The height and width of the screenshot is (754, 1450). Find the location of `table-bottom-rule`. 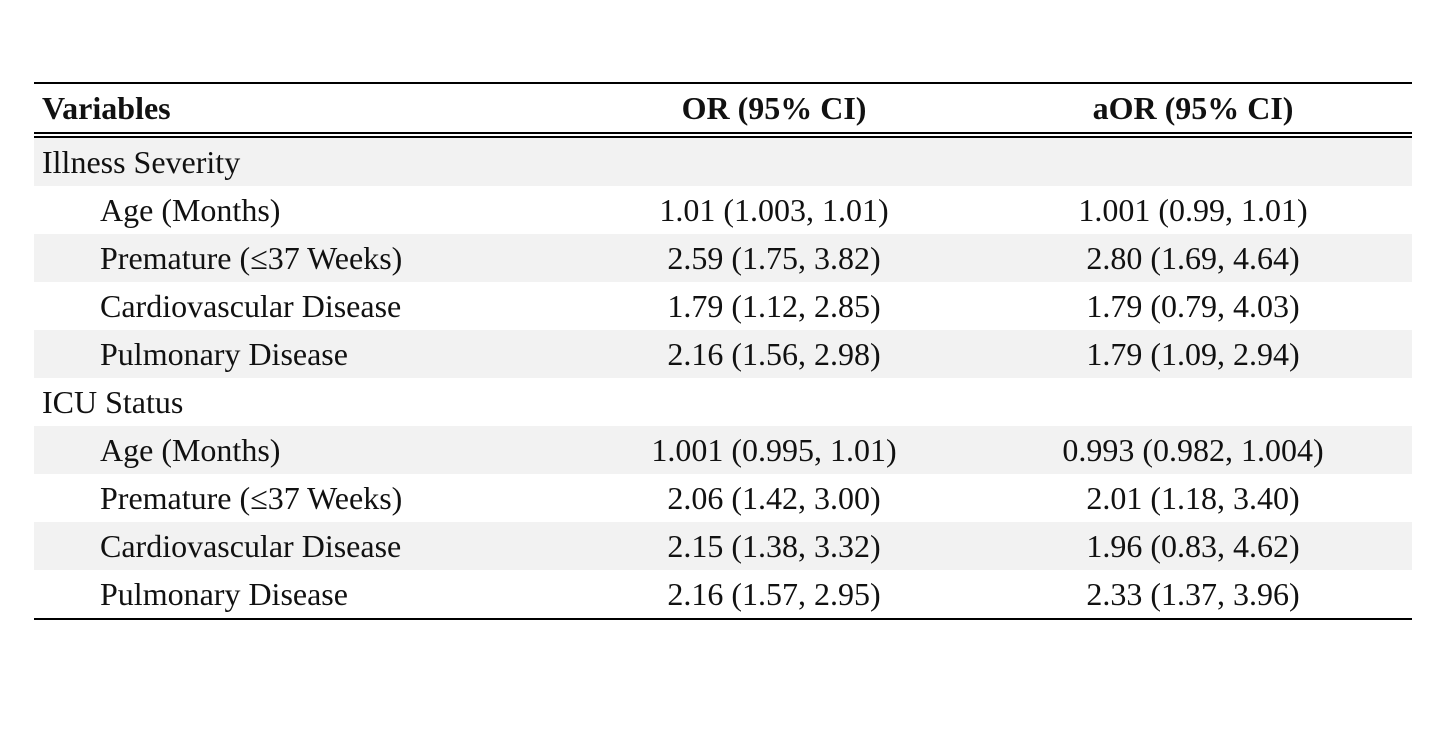

table-bottom-rule is located at coordinates (723, 619).